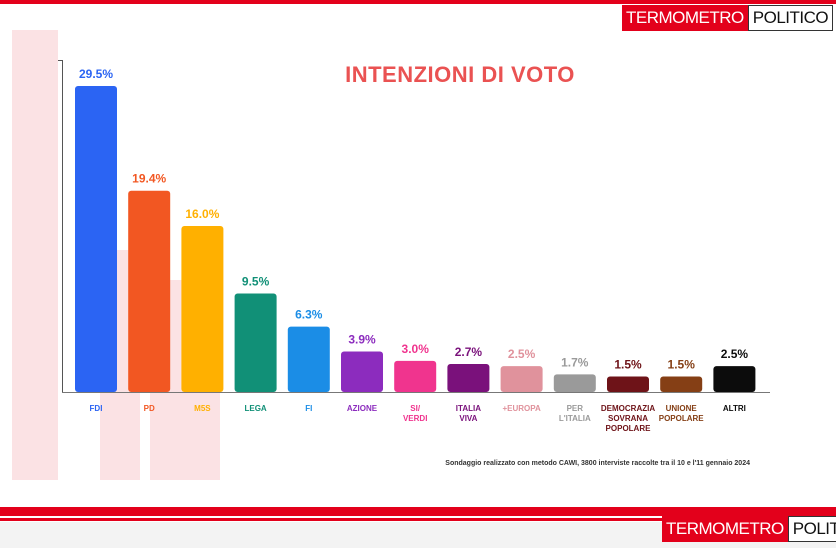 The width and height of the screenshot is (836, 548). What do you see at coordinates (60, 60) in the screenshot?
I see `y-axis-tick` at bounding box center [60, 60].